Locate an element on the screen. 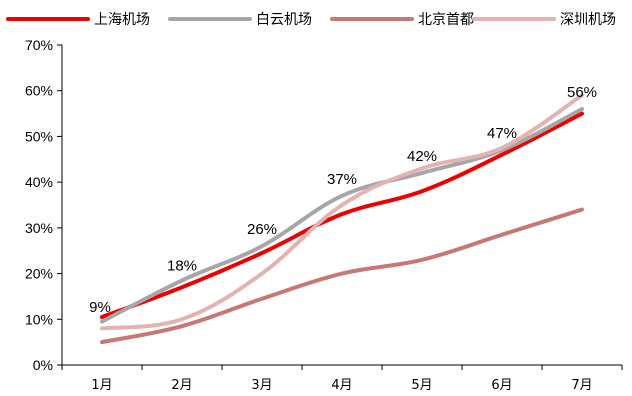 The height and width of the screenshot is (396, 632). legend-label: 上海机场 is located at coordinates (122, 20).